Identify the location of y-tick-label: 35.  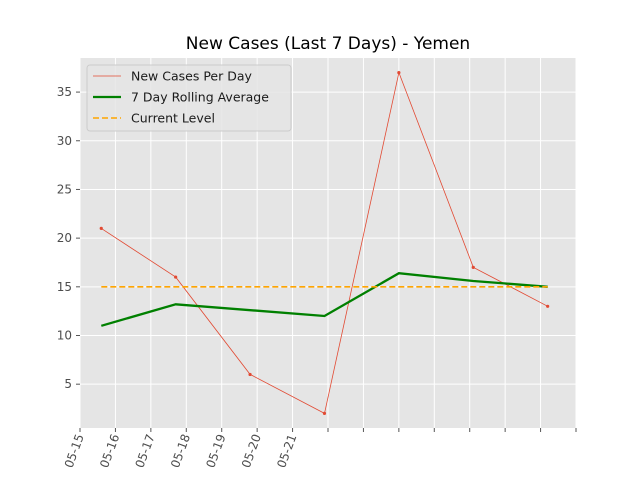
(64, 92).